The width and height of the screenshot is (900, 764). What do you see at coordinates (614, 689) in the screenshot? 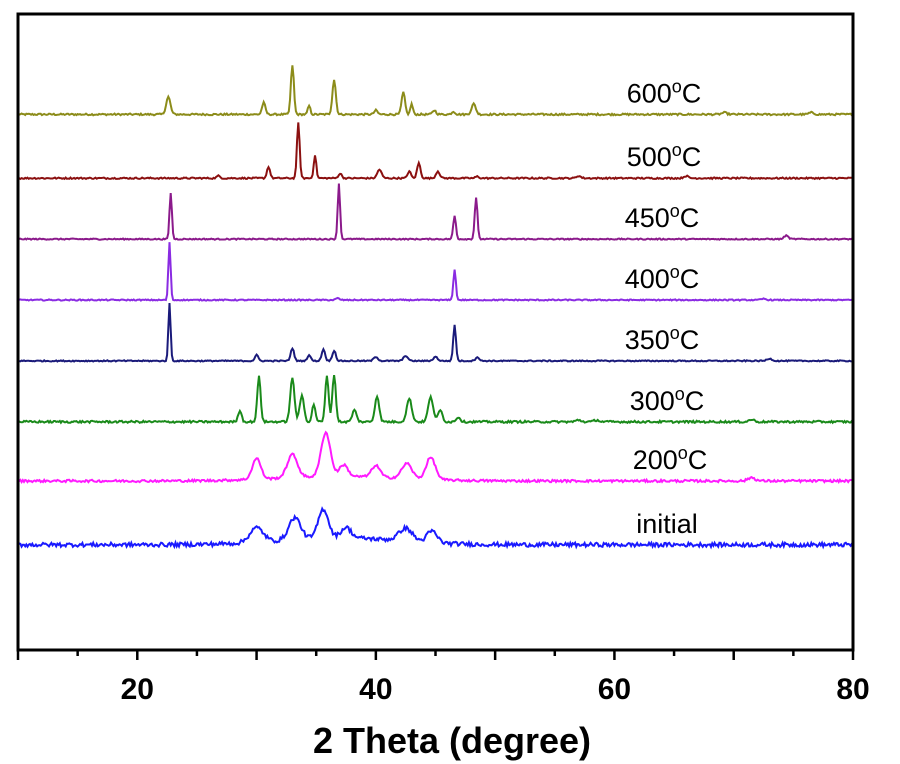
I see `x-tick-label-60: 60` at bounding box center [614, 689].